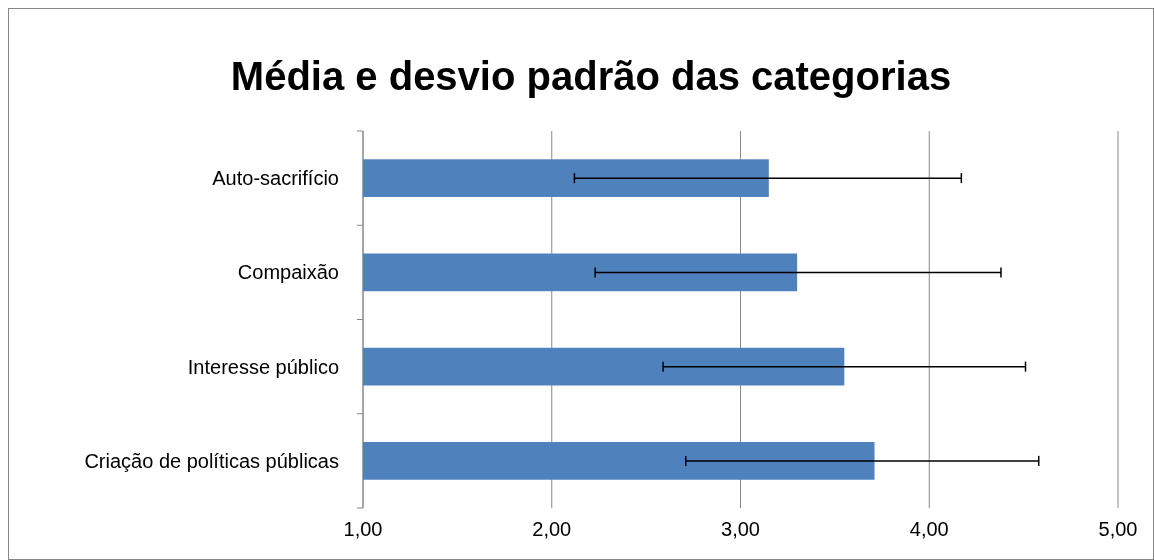 This screenshot has width=1154, height=560. I want to click on y-tick-label: Interesse público, so click(263, 366).